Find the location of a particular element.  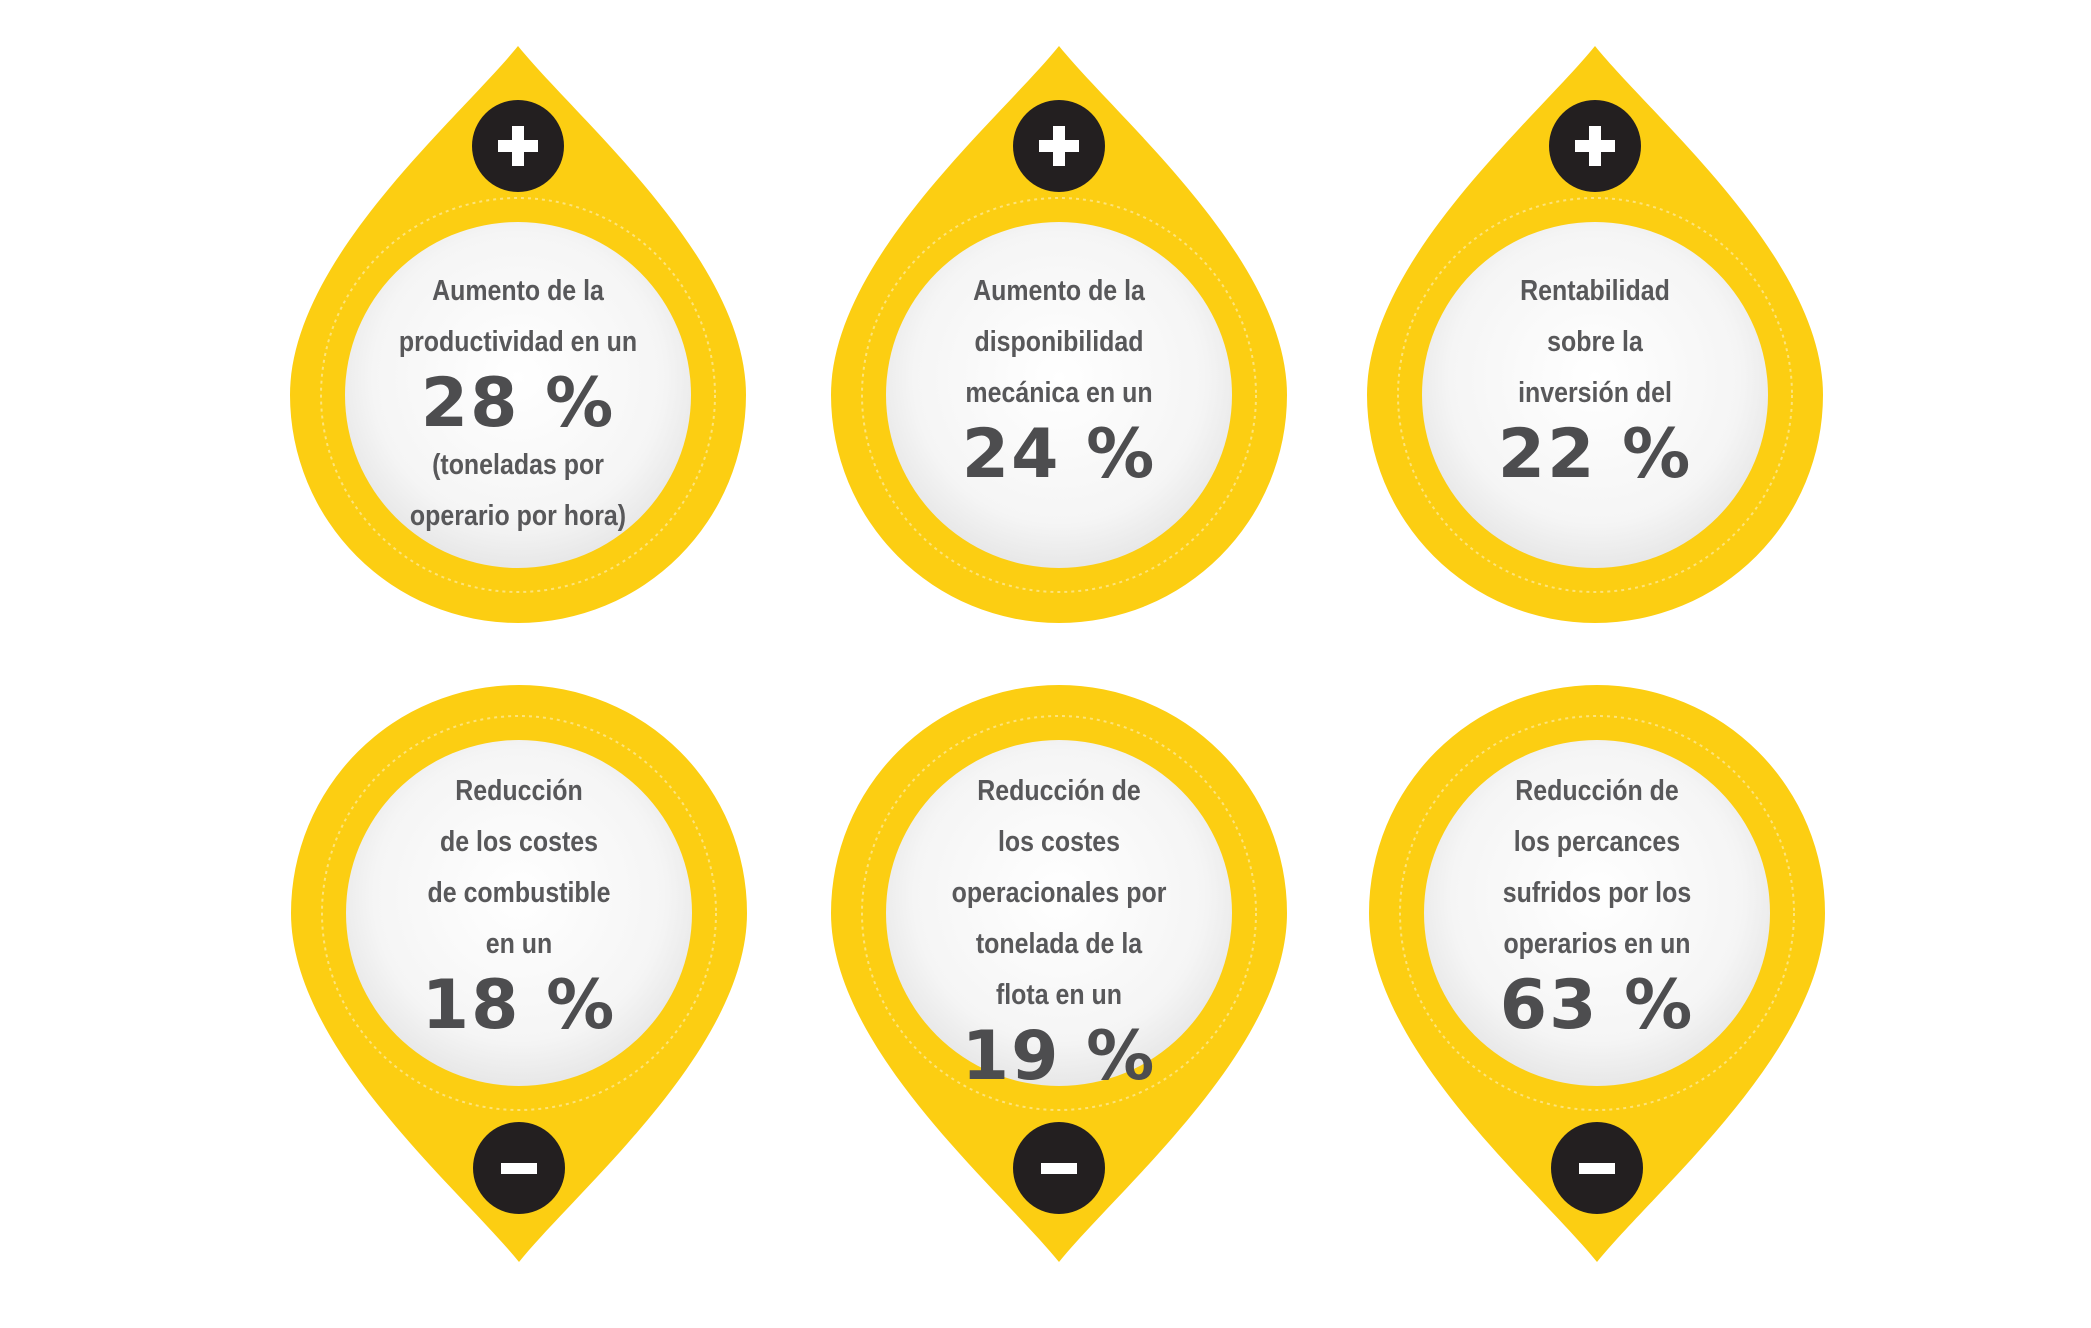

metric-label-line: Rentabilidad is located at coordinates (1595, 291).